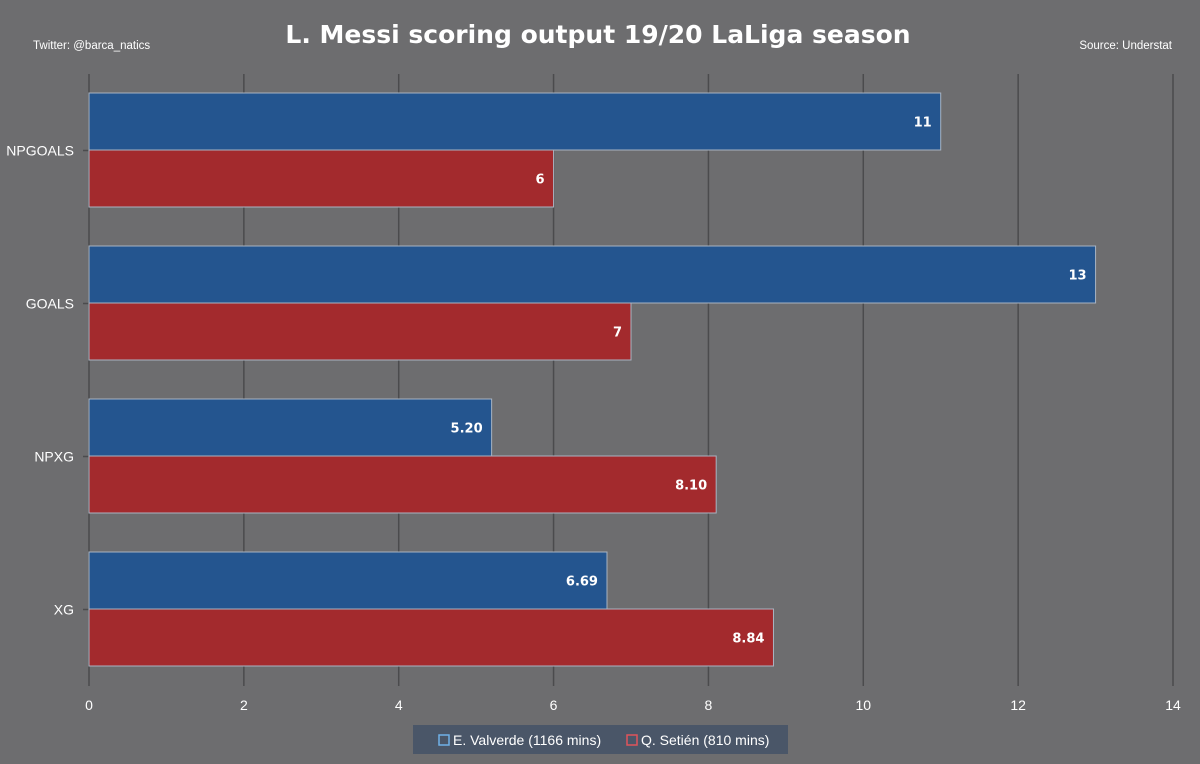 The width and height of the screenshot is (1200, 764). What do you see at coordinates (1125, 46) in the screenshot?
I see `source-note: Source: Understat` at bounding box center [1125, 46].